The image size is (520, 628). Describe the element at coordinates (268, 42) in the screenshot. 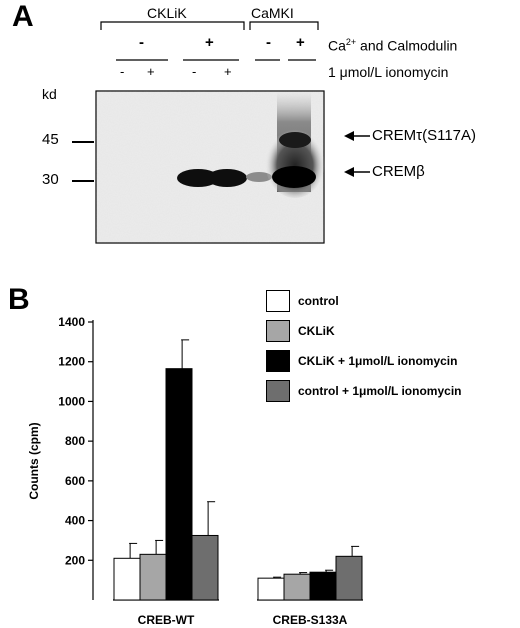

I see `ca-sign-3: -` at that location.